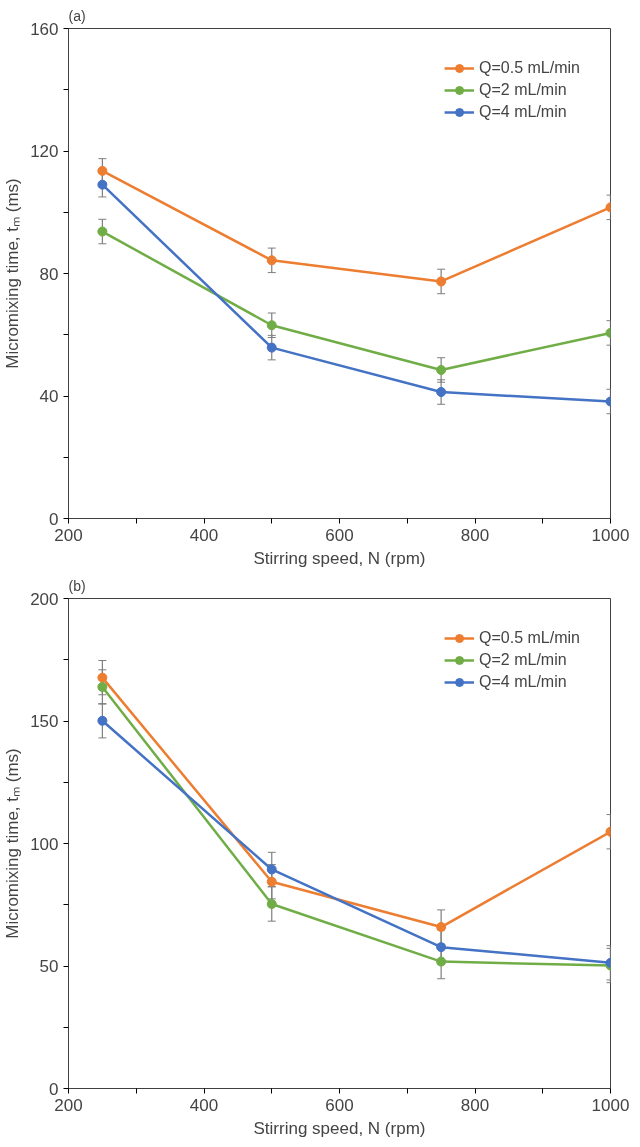 This screenshot has height=1147, width=640. I want to click on y-tick-label: 200, so click(44, 599).